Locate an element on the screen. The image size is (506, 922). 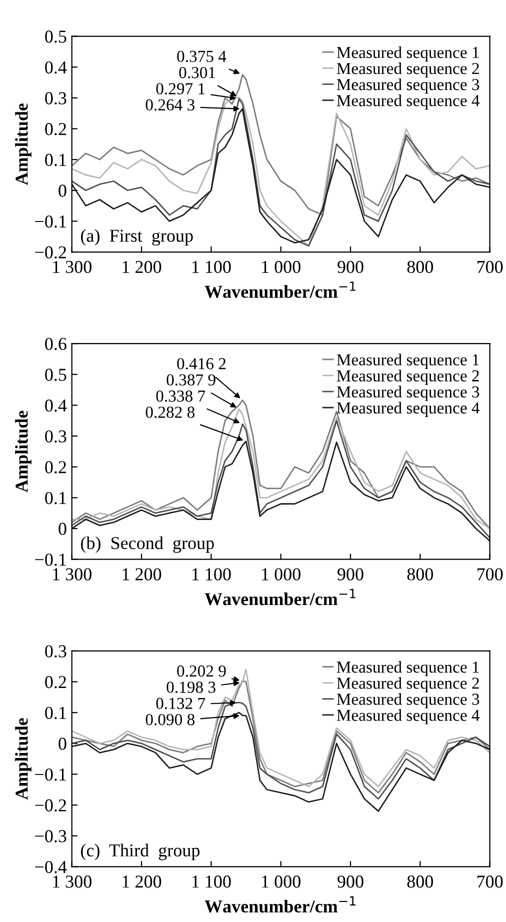
line-series is located at coordinates (281, 479).